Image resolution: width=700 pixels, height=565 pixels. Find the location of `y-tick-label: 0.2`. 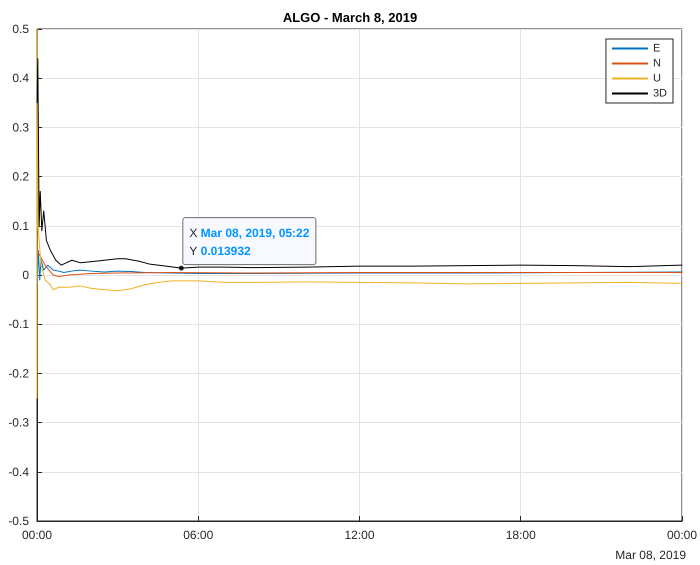

y-tick-label: 0.2 is located at coordinates (21, 177).